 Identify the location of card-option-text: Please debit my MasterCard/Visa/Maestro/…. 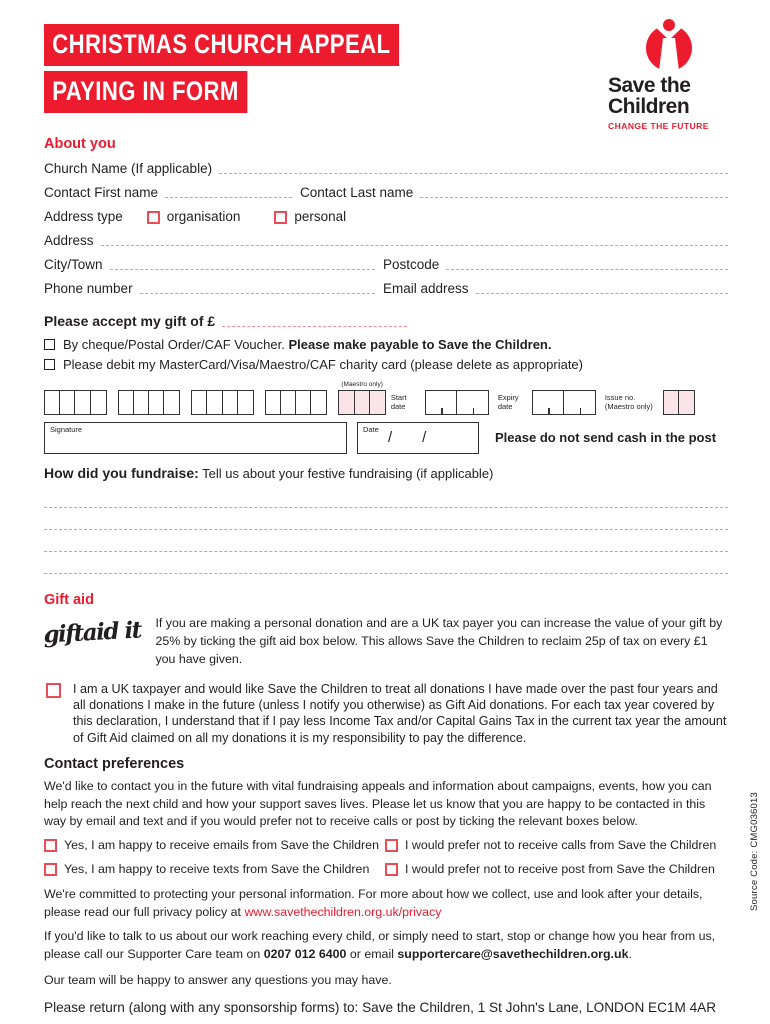
(323, 364).